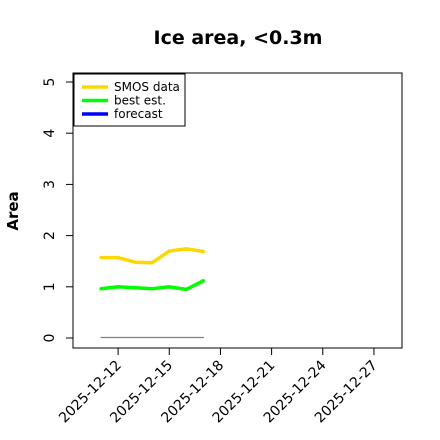  What do you see at coordinates (13, 210) in the screenshot?
I see `y-axis-label: Area` at bounding box center [13, 210].